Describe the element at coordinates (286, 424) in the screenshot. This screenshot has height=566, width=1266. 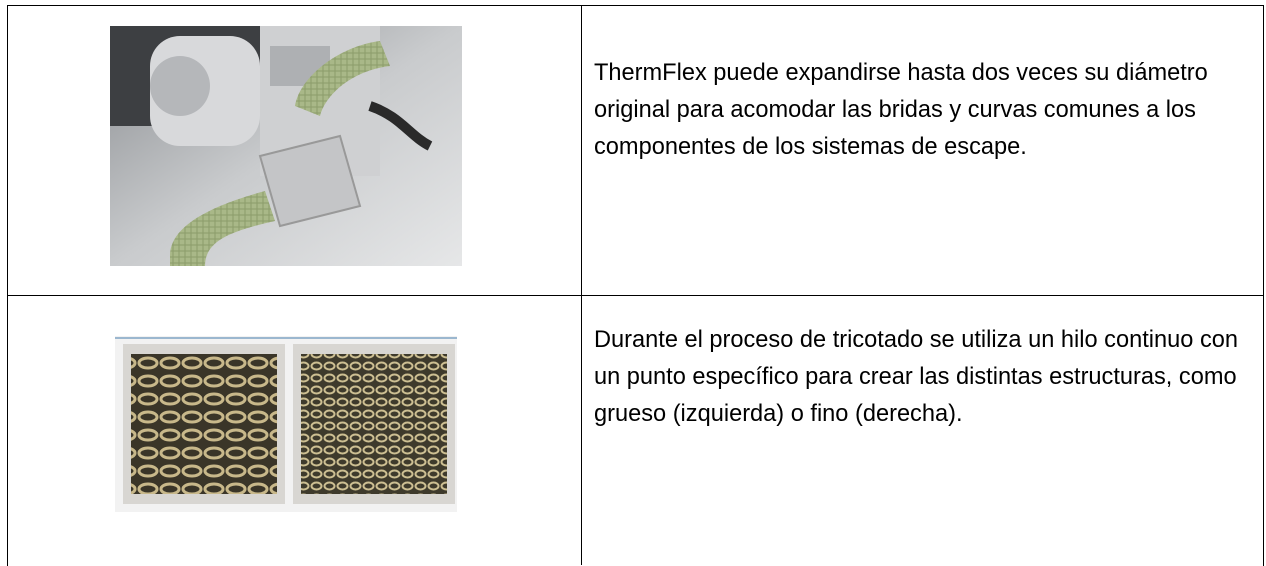
I see `knit-image` at that location.